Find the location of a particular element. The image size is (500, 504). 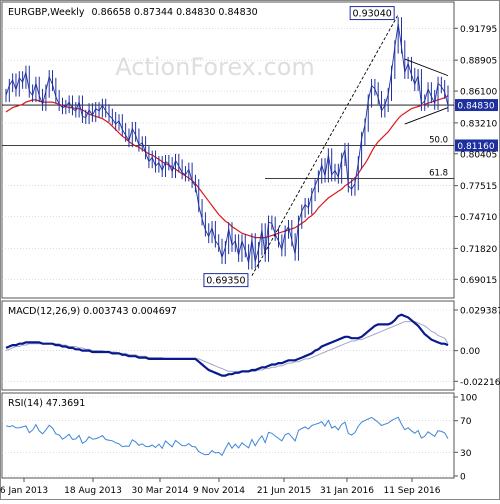

x-tick-label: 6 Jan 2013 is located at coordinates (24, 491).